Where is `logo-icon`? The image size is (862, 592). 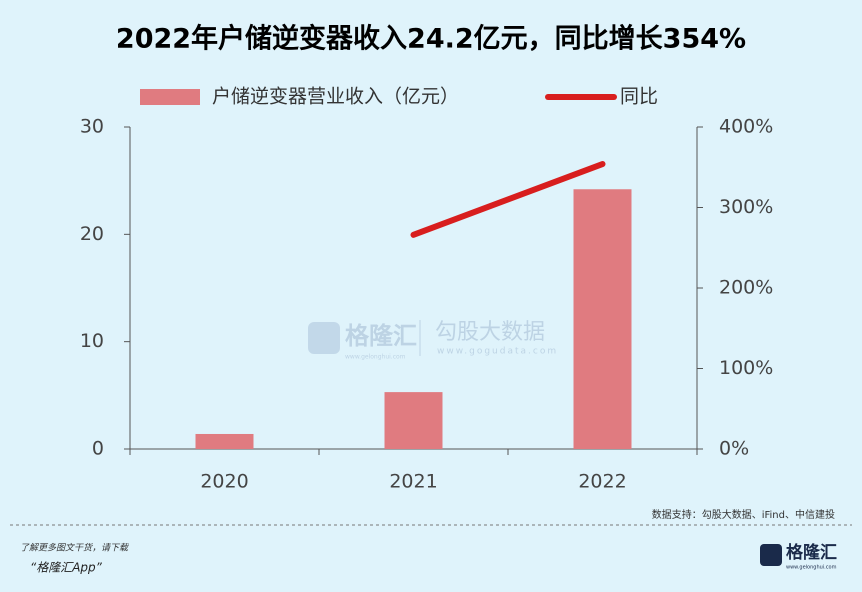
logo-icon is located at coordinates (771, 555).